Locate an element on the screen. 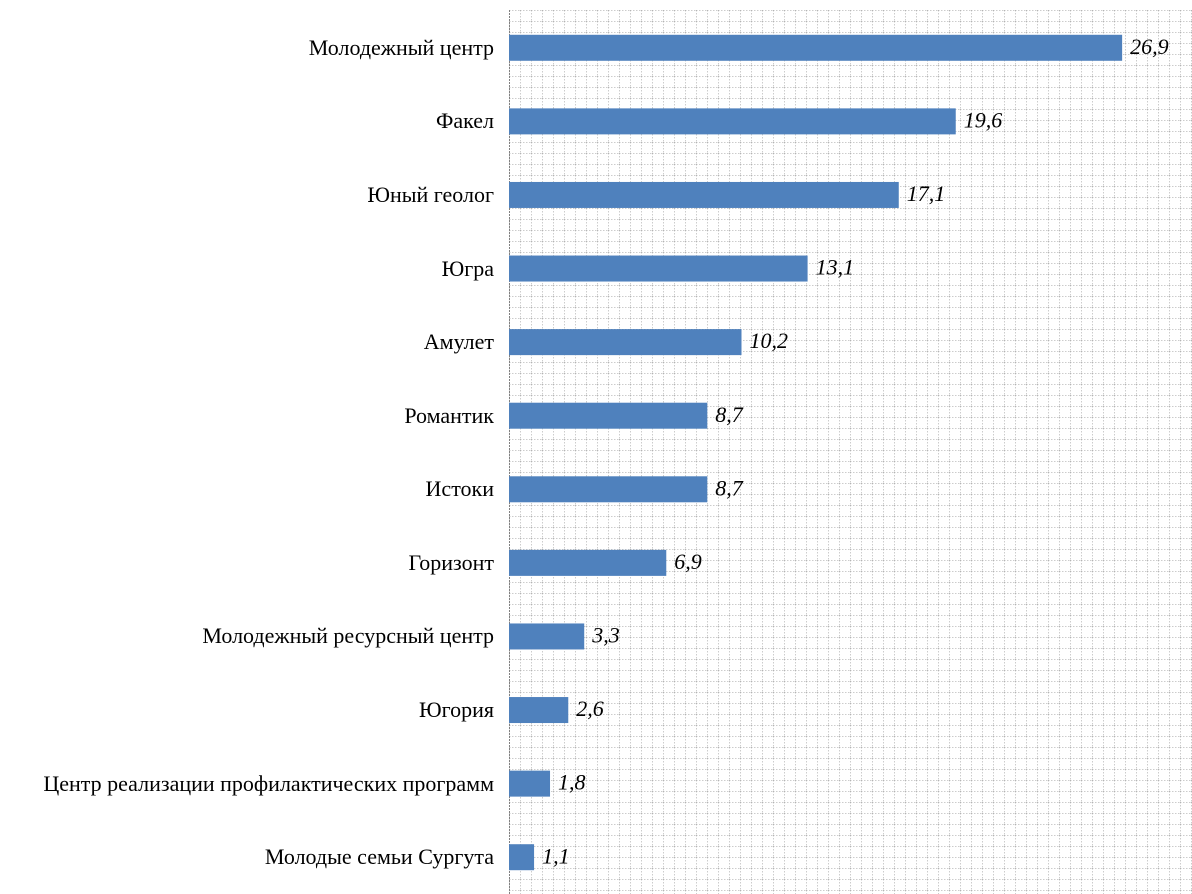  category-label: Факел is located at coordinates (250, 121).